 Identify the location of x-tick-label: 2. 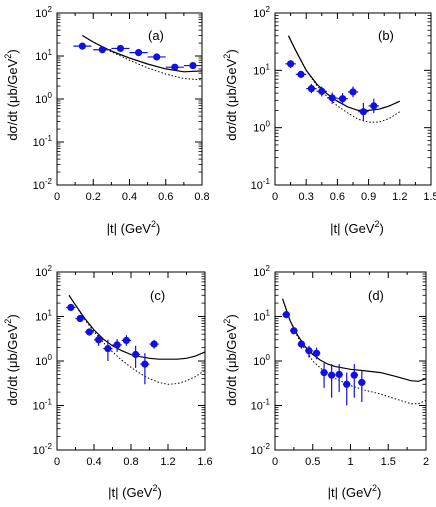
(426, 462).